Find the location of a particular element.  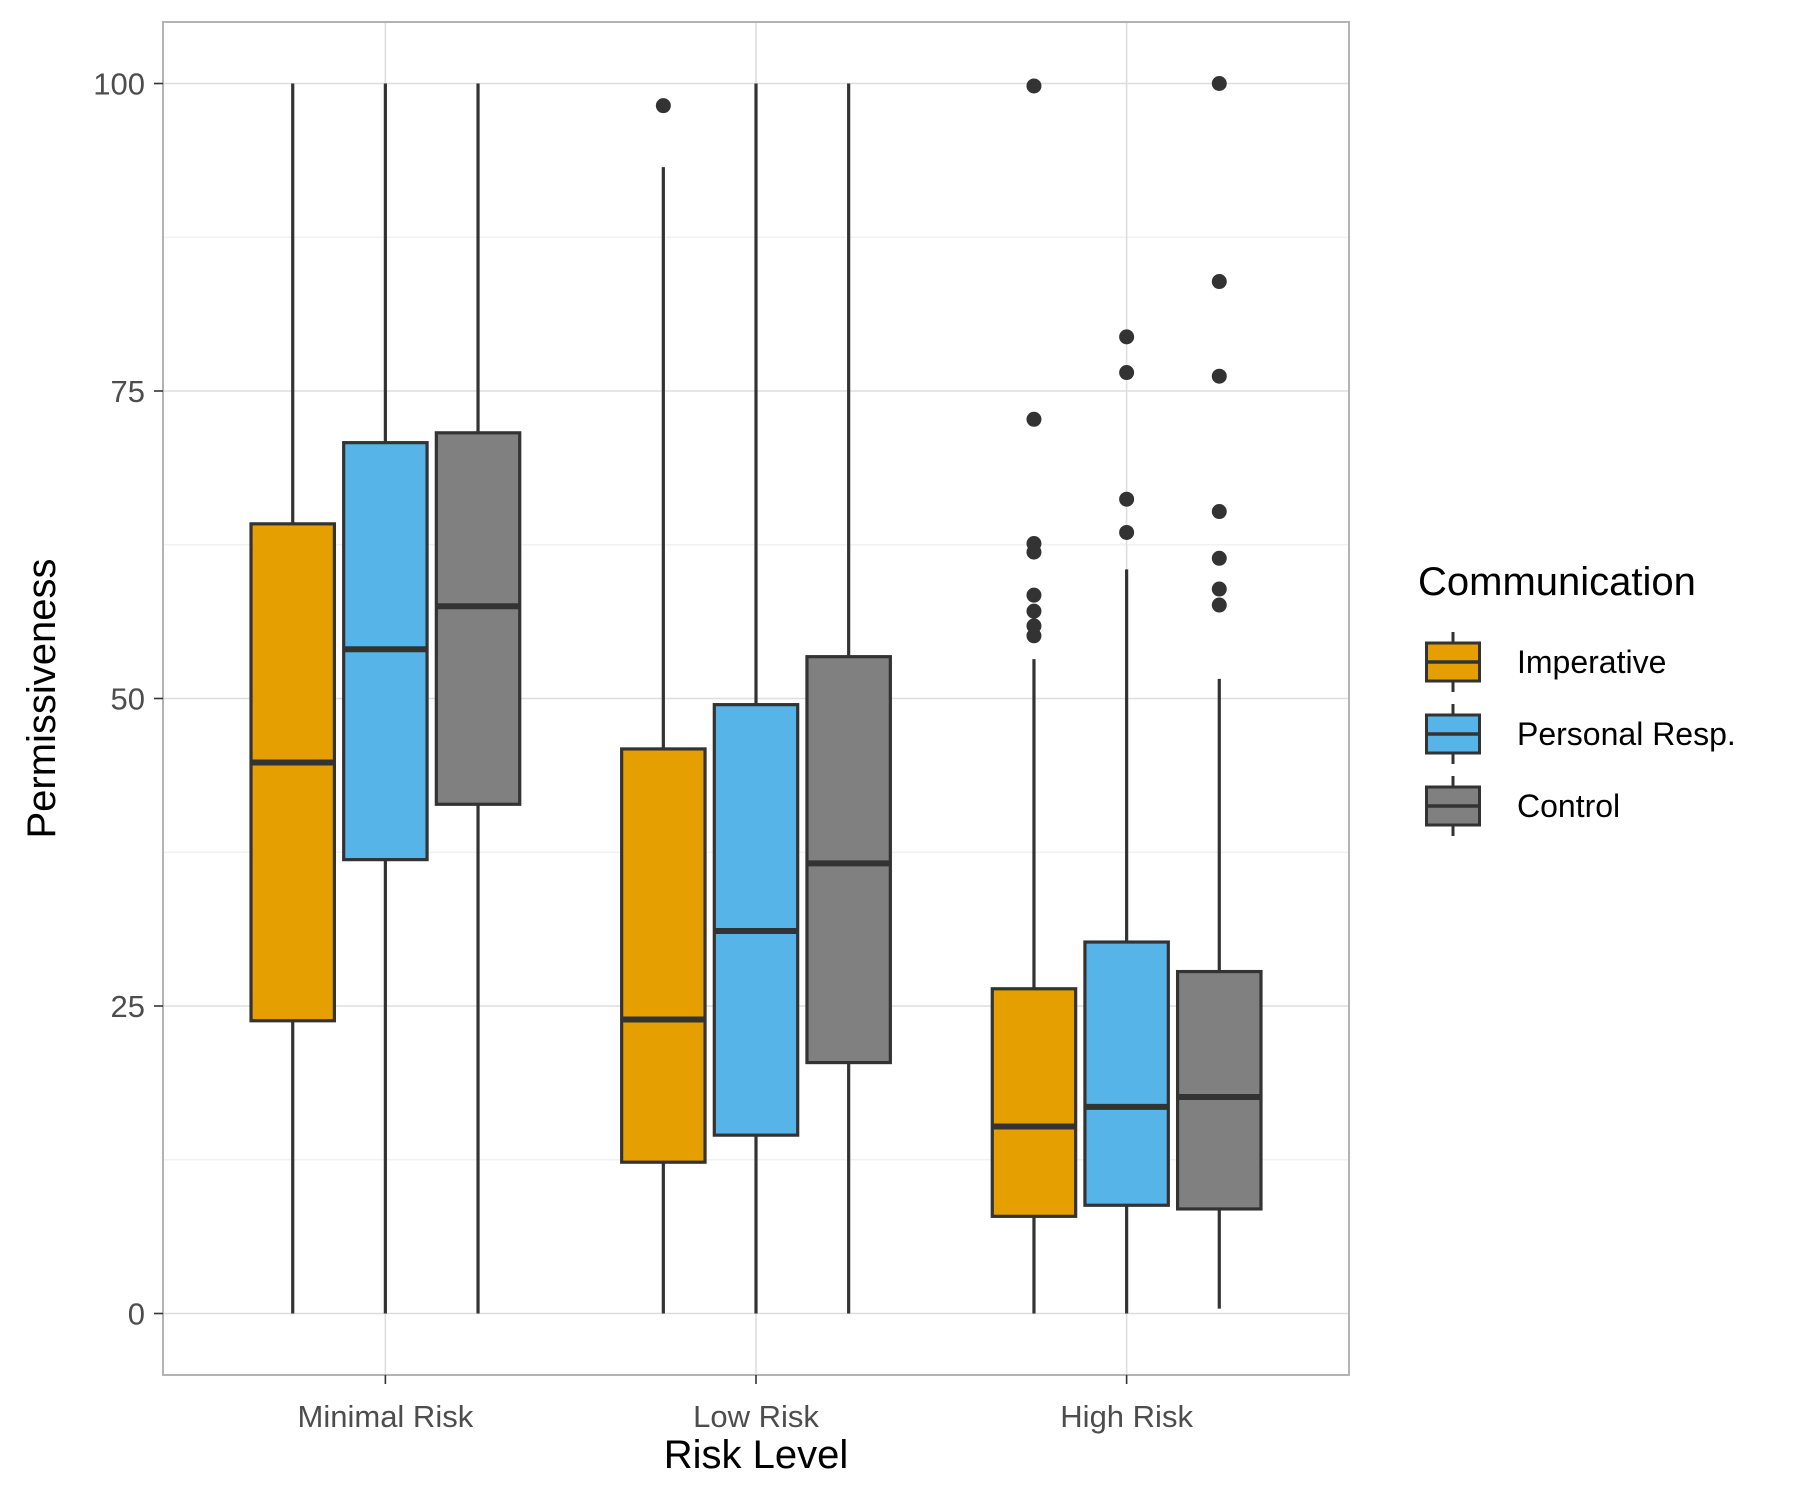

y-tick-labels: 0 25 50 75 100 is located at coordinates (119, 699).